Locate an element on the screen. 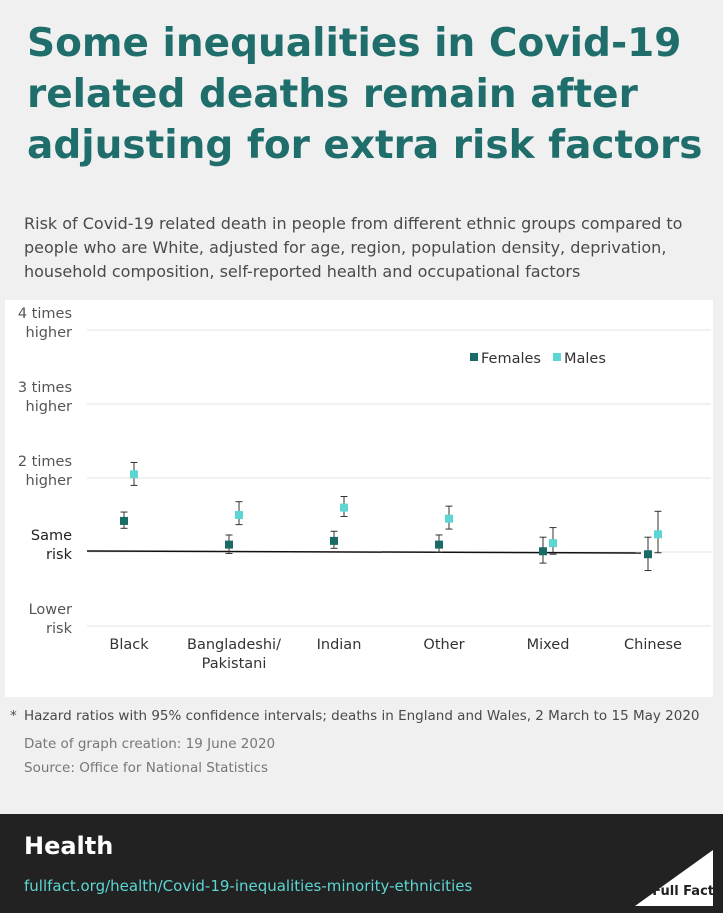 Image resolution: width=723 pixels, height=913 pixels. same-risk-line is located at coordinates (364, 552).